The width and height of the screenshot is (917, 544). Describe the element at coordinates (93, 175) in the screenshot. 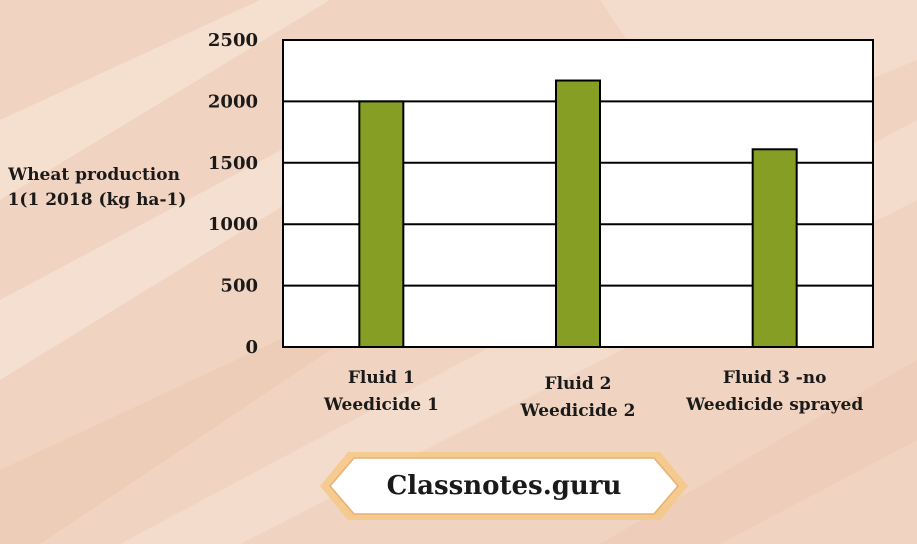

I see `y-axis-label-line-1: Wheat production` at that location.